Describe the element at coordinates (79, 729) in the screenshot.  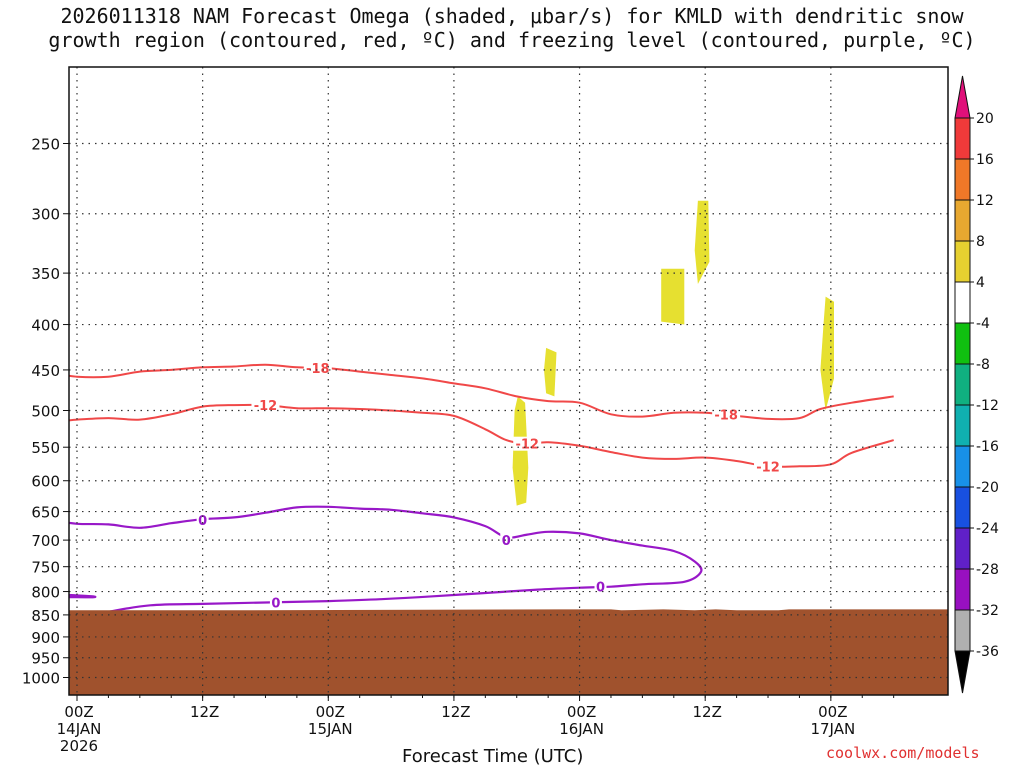
I see `x-tick-label: 14JAN` at that location.